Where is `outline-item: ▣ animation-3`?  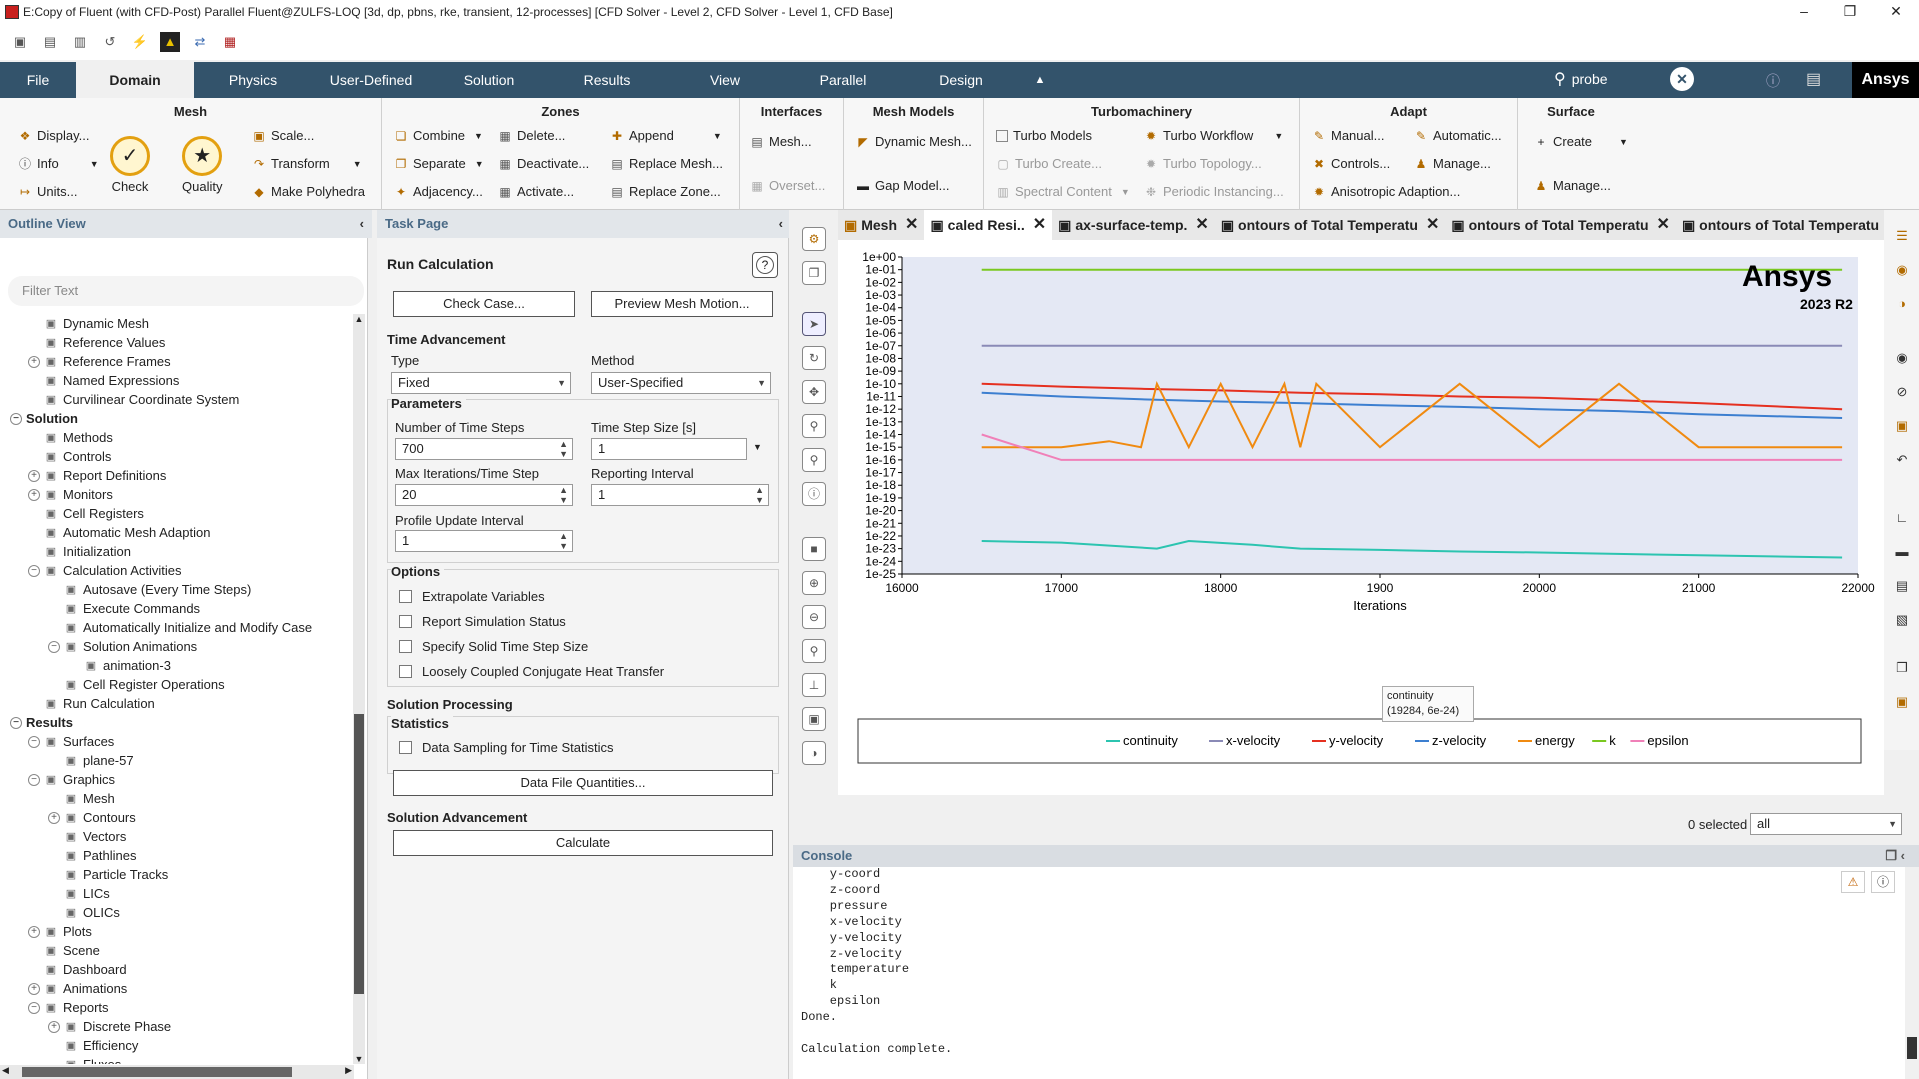
outline-item: ▣ animation-3 is located at coordinates (175, 665).